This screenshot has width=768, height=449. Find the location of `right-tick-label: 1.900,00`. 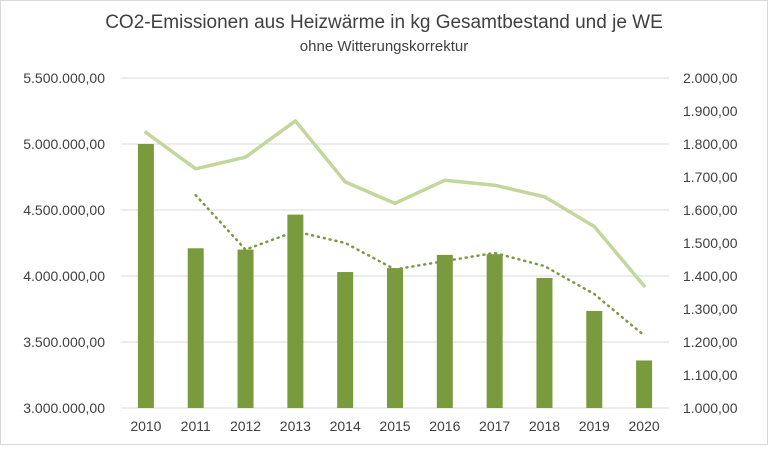

right-tick-label: 1.900,00 is located at coordinates (710, 111).